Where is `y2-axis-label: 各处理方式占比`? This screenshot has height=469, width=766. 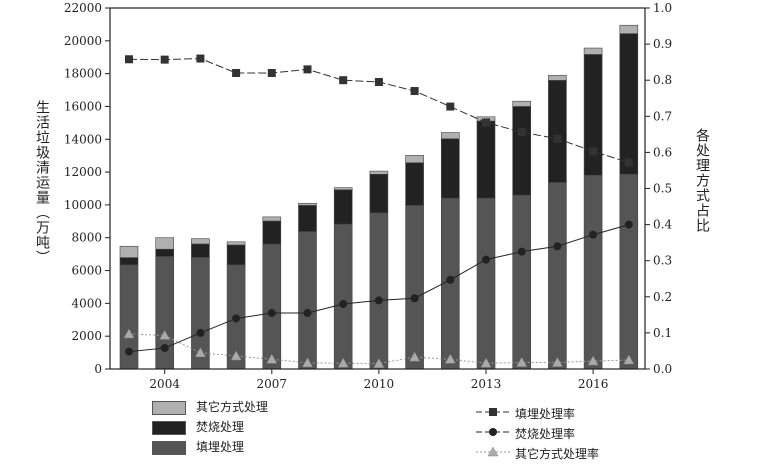
y2-axis-label: 各处理方式占比 is located at coordinates (702, 180).